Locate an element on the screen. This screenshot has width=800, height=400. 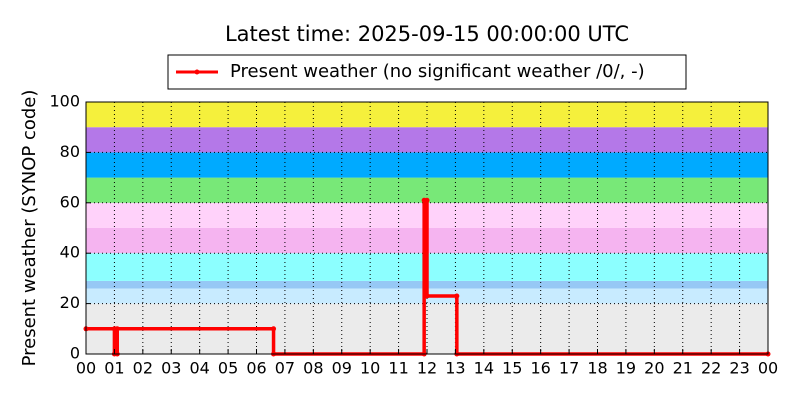
x-tick-label: 09 is located at coordinates (342, 368).